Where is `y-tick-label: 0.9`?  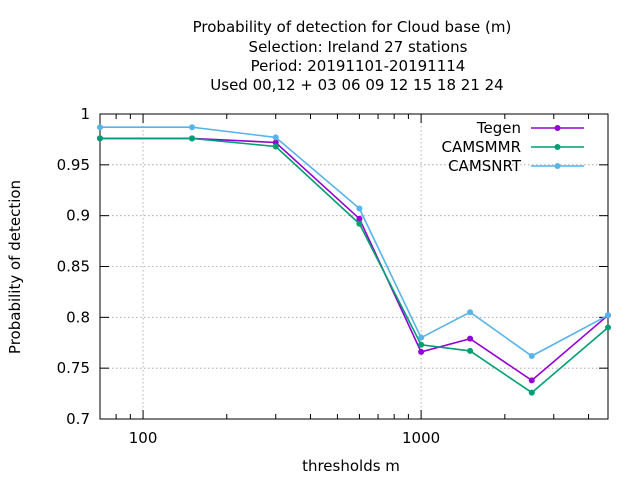 y-tick-label: 0.9 is located at coordinates (78, 216).